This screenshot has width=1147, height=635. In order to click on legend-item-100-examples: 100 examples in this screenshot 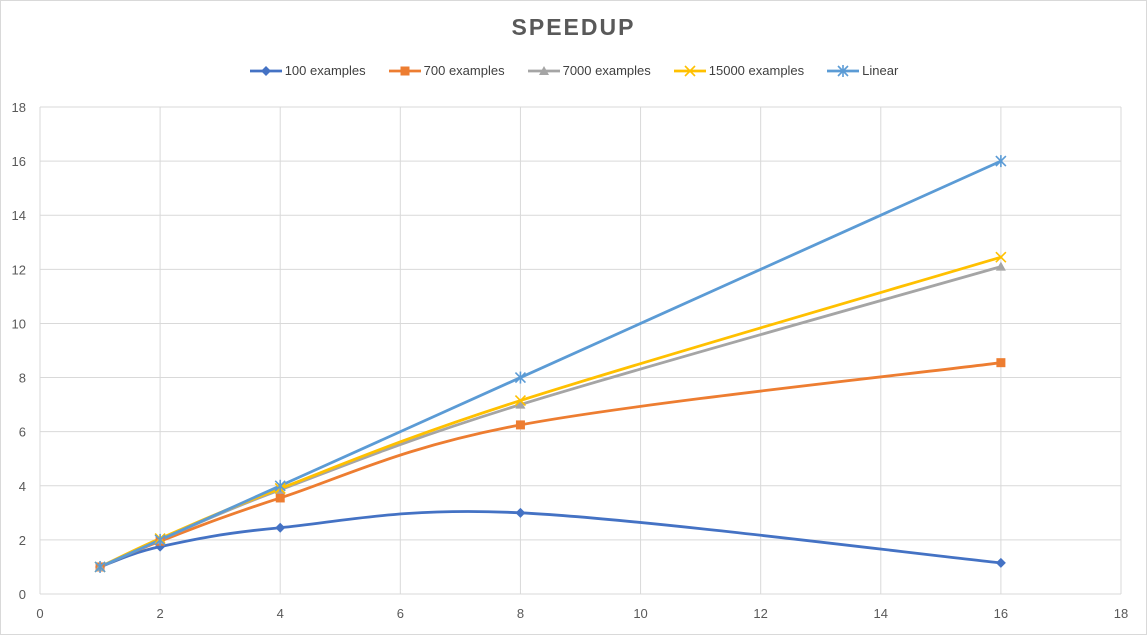, I will do `click(307, 70)`.